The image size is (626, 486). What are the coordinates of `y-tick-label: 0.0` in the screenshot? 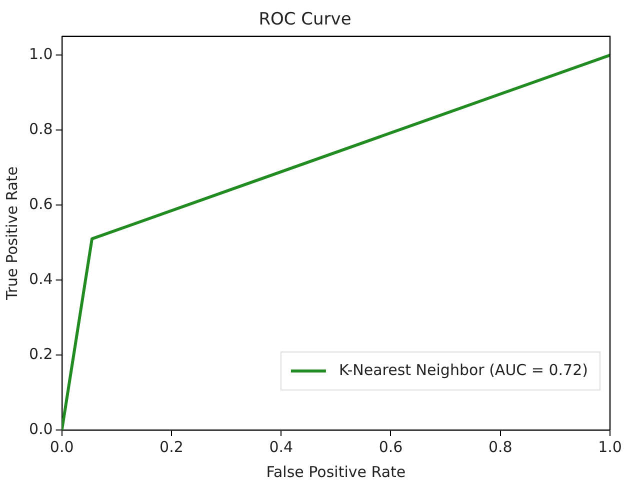 It's located at (40, 429).